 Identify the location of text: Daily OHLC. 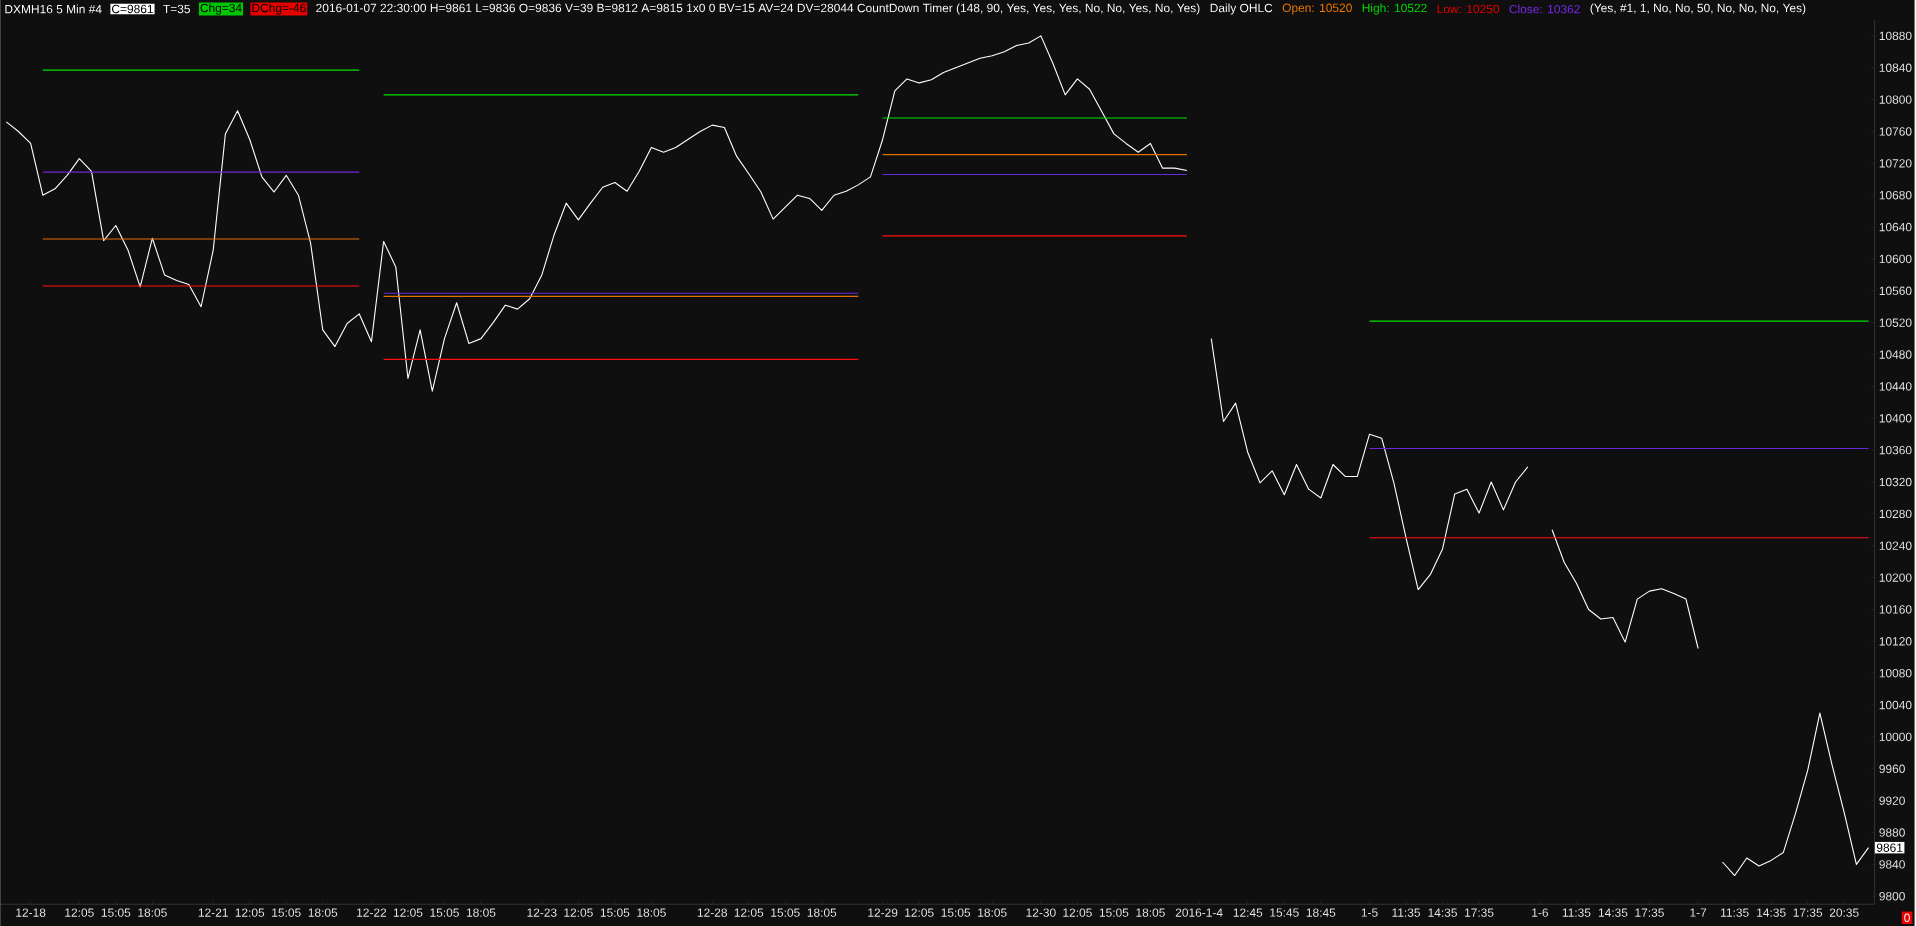
(1241, 9).